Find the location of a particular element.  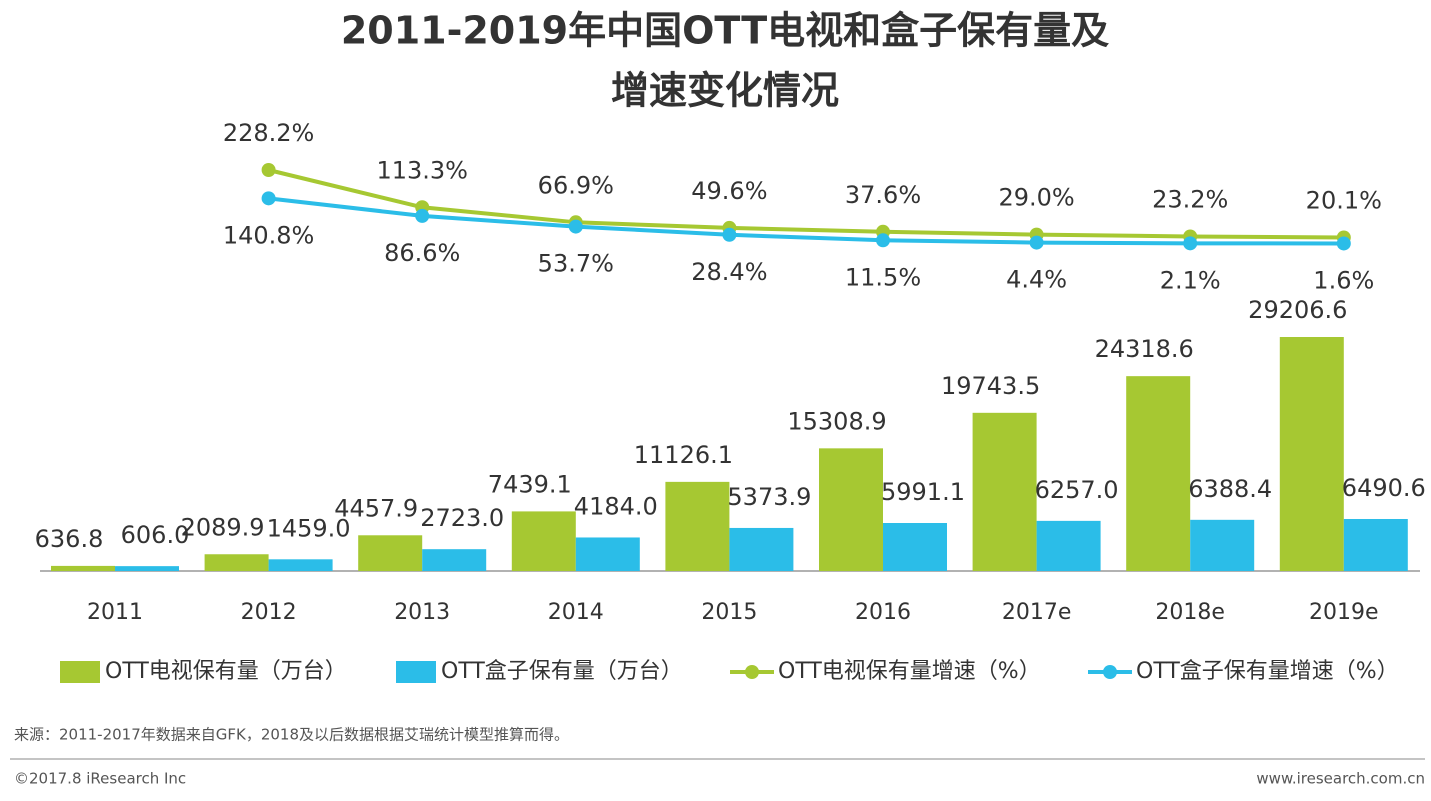

legend-label: OTT电视保有量（万台） is located at coordinates (226, 671).